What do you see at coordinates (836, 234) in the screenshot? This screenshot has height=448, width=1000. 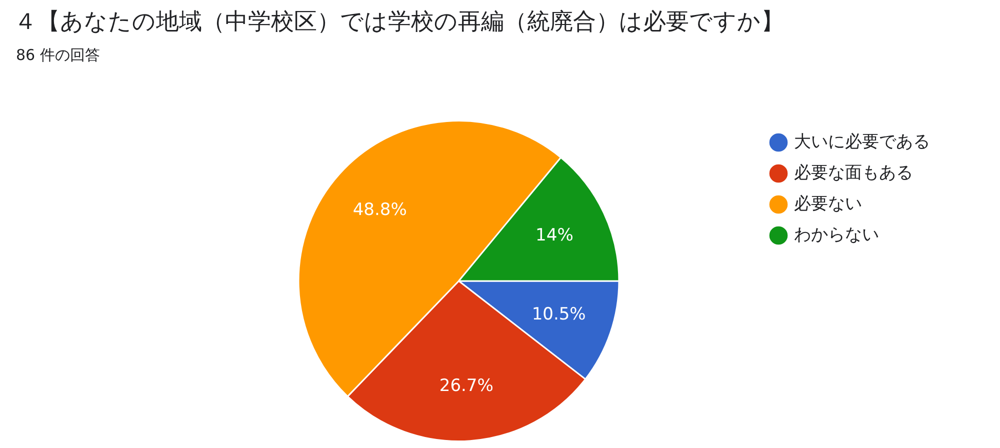 I see `legend-label: わからない` at bounding box center [836, 234].